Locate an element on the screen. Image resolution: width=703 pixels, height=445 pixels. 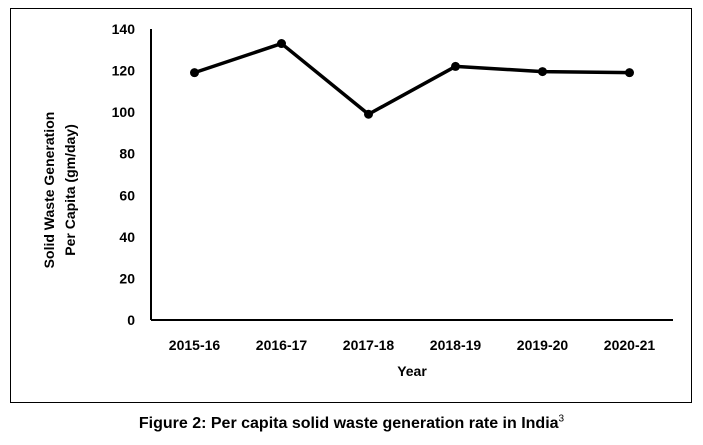
y-tick-label: 140 is located at coordinates (124, 29).